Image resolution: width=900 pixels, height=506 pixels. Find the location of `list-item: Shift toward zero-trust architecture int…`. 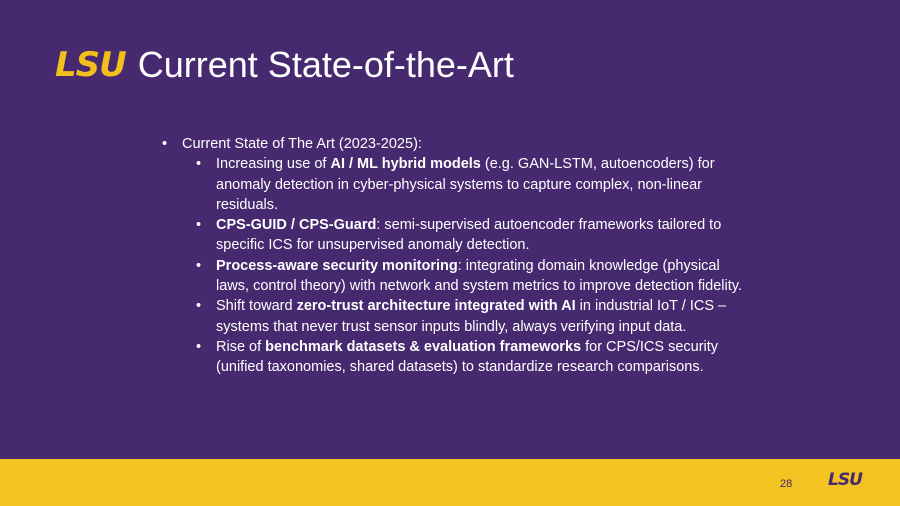

list-item: Shift toward zero-trust architecture int… is located at coordinates (466, 316).